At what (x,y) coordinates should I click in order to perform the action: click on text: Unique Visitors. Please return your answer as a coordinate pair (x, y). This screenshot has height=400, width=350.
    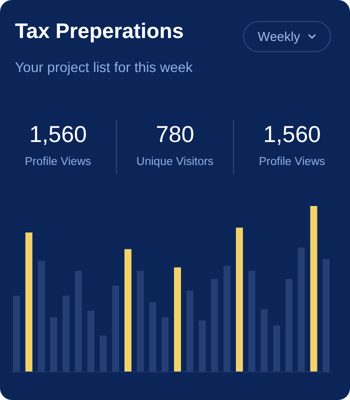
    Looking at the image, I should click on (175, 162).